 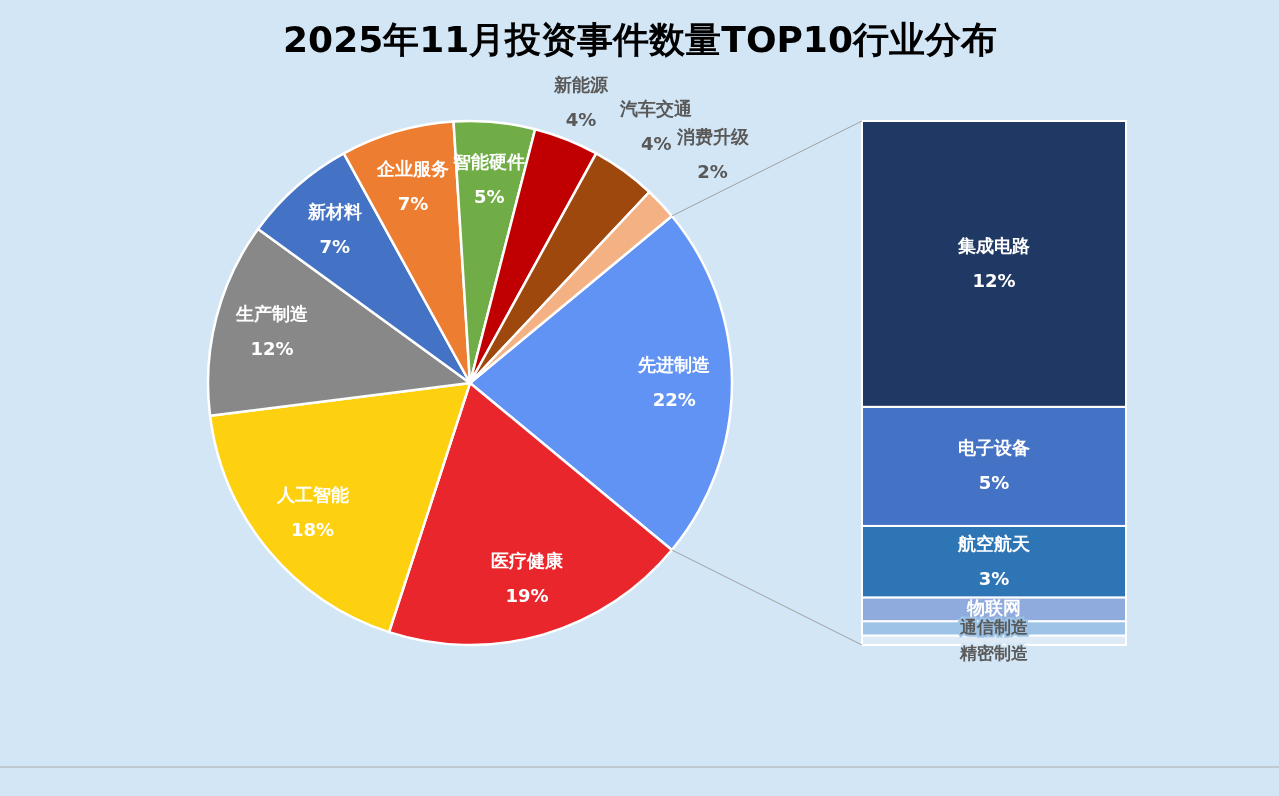 I want to click on data-label: 19%, so click(x=527, y=596).